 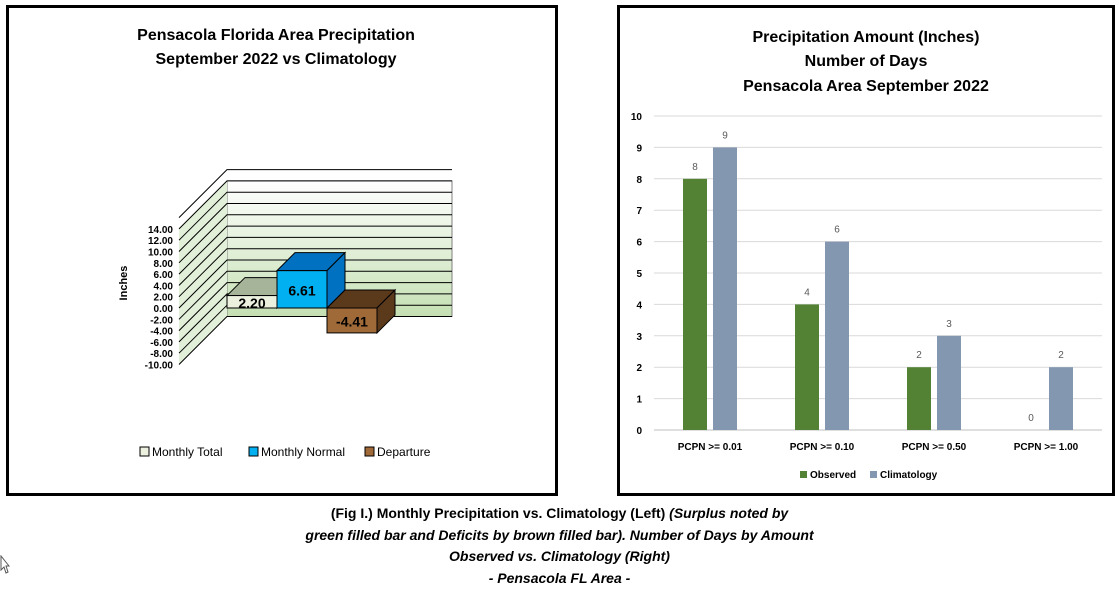 I want to click on legend-item: Monthly Normal, so click(x=296, y=452).